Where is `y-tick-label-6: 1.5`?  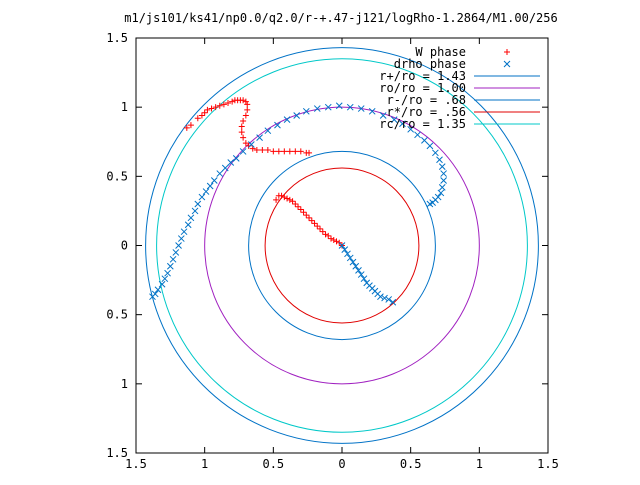 y-tick-label-6: 1.5 is located at coordinates (117, 453).